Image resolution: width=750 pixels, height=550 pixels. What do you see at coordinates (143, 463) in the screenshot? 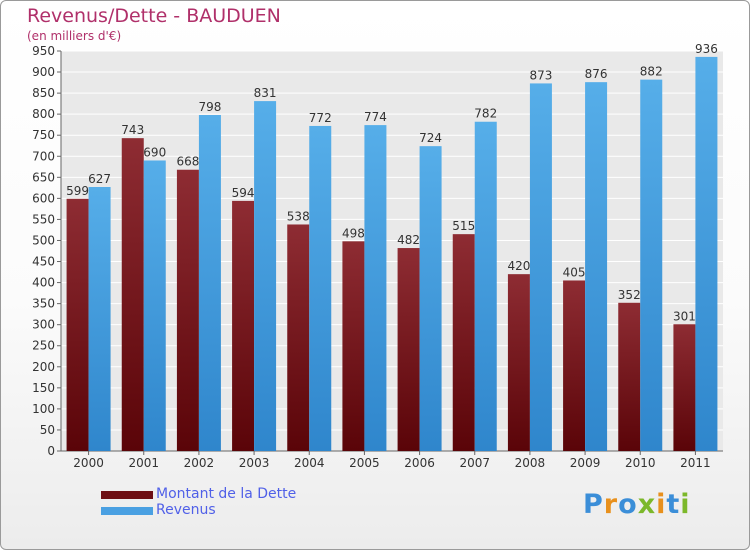
I see `x-tick-label: 2001` at bounding box center [143, 463].